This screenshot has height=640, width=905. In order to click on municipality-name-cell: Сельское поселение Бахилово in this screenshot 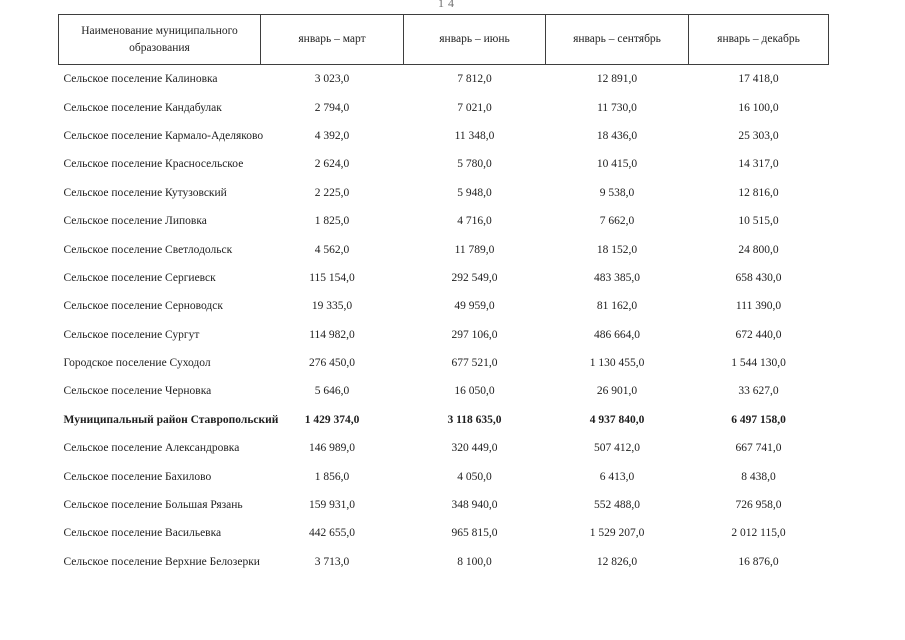, I will do `click(137, 476)`.